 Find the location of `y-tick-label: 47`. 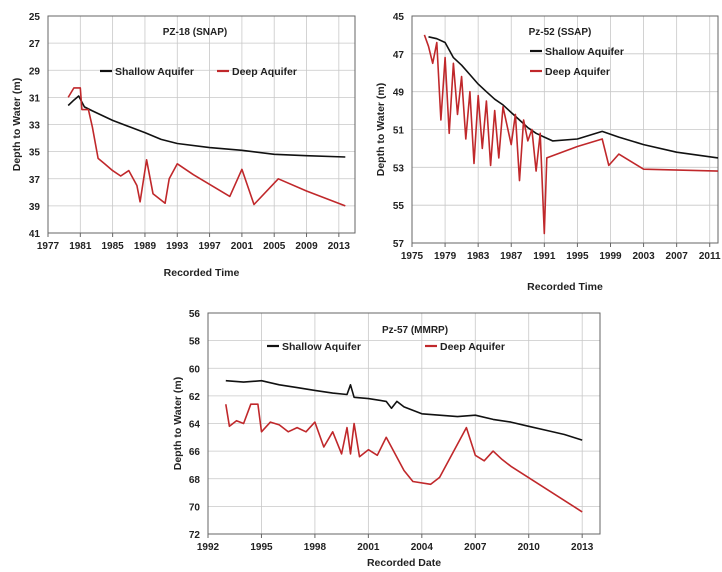

y-tick-label: 47 is located at coordinates (399, 55).